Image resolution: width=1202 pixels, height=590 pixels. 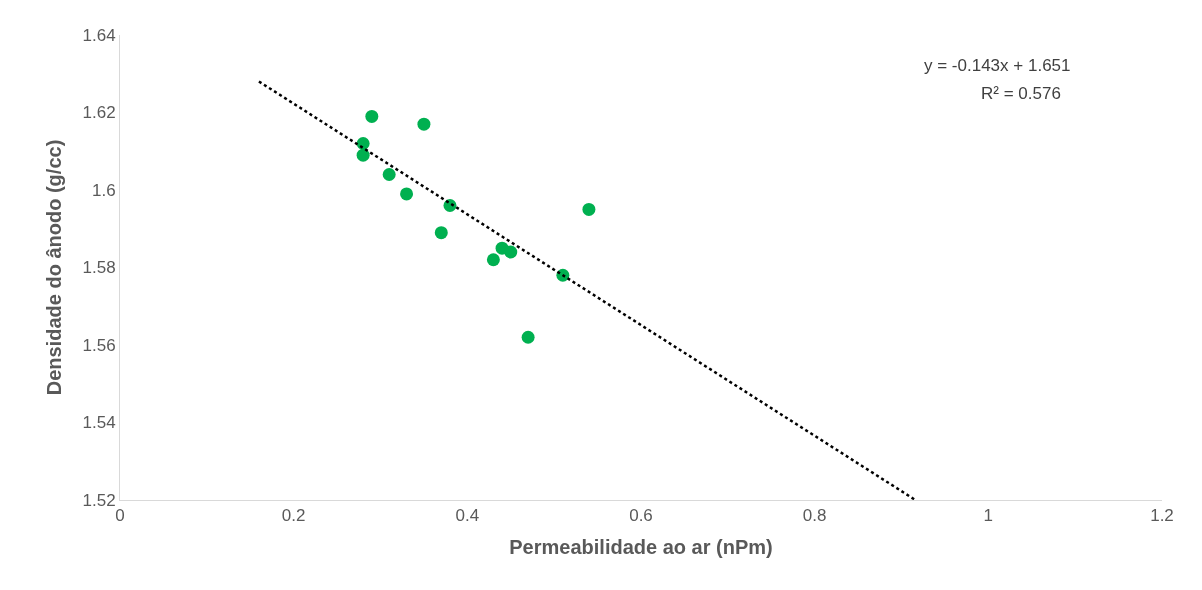 What do you see at coordinates (1162, 516) in the screenshot?
I see `x-tick-label: 1.2` at bounding box center [1162, 516].